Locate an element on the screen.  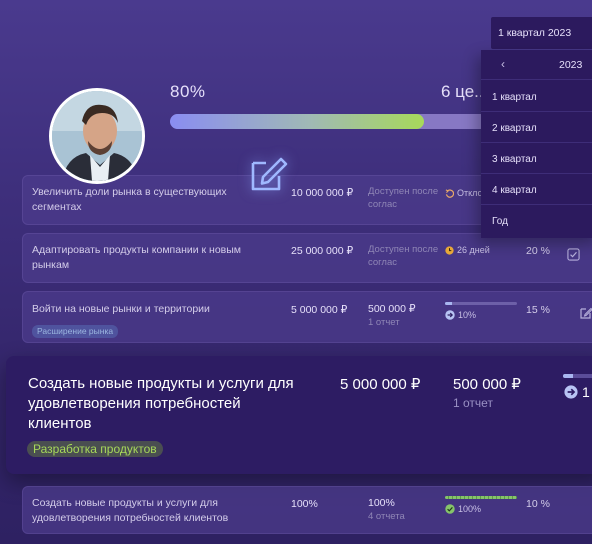
avatar is located at coordinates (97, 136).